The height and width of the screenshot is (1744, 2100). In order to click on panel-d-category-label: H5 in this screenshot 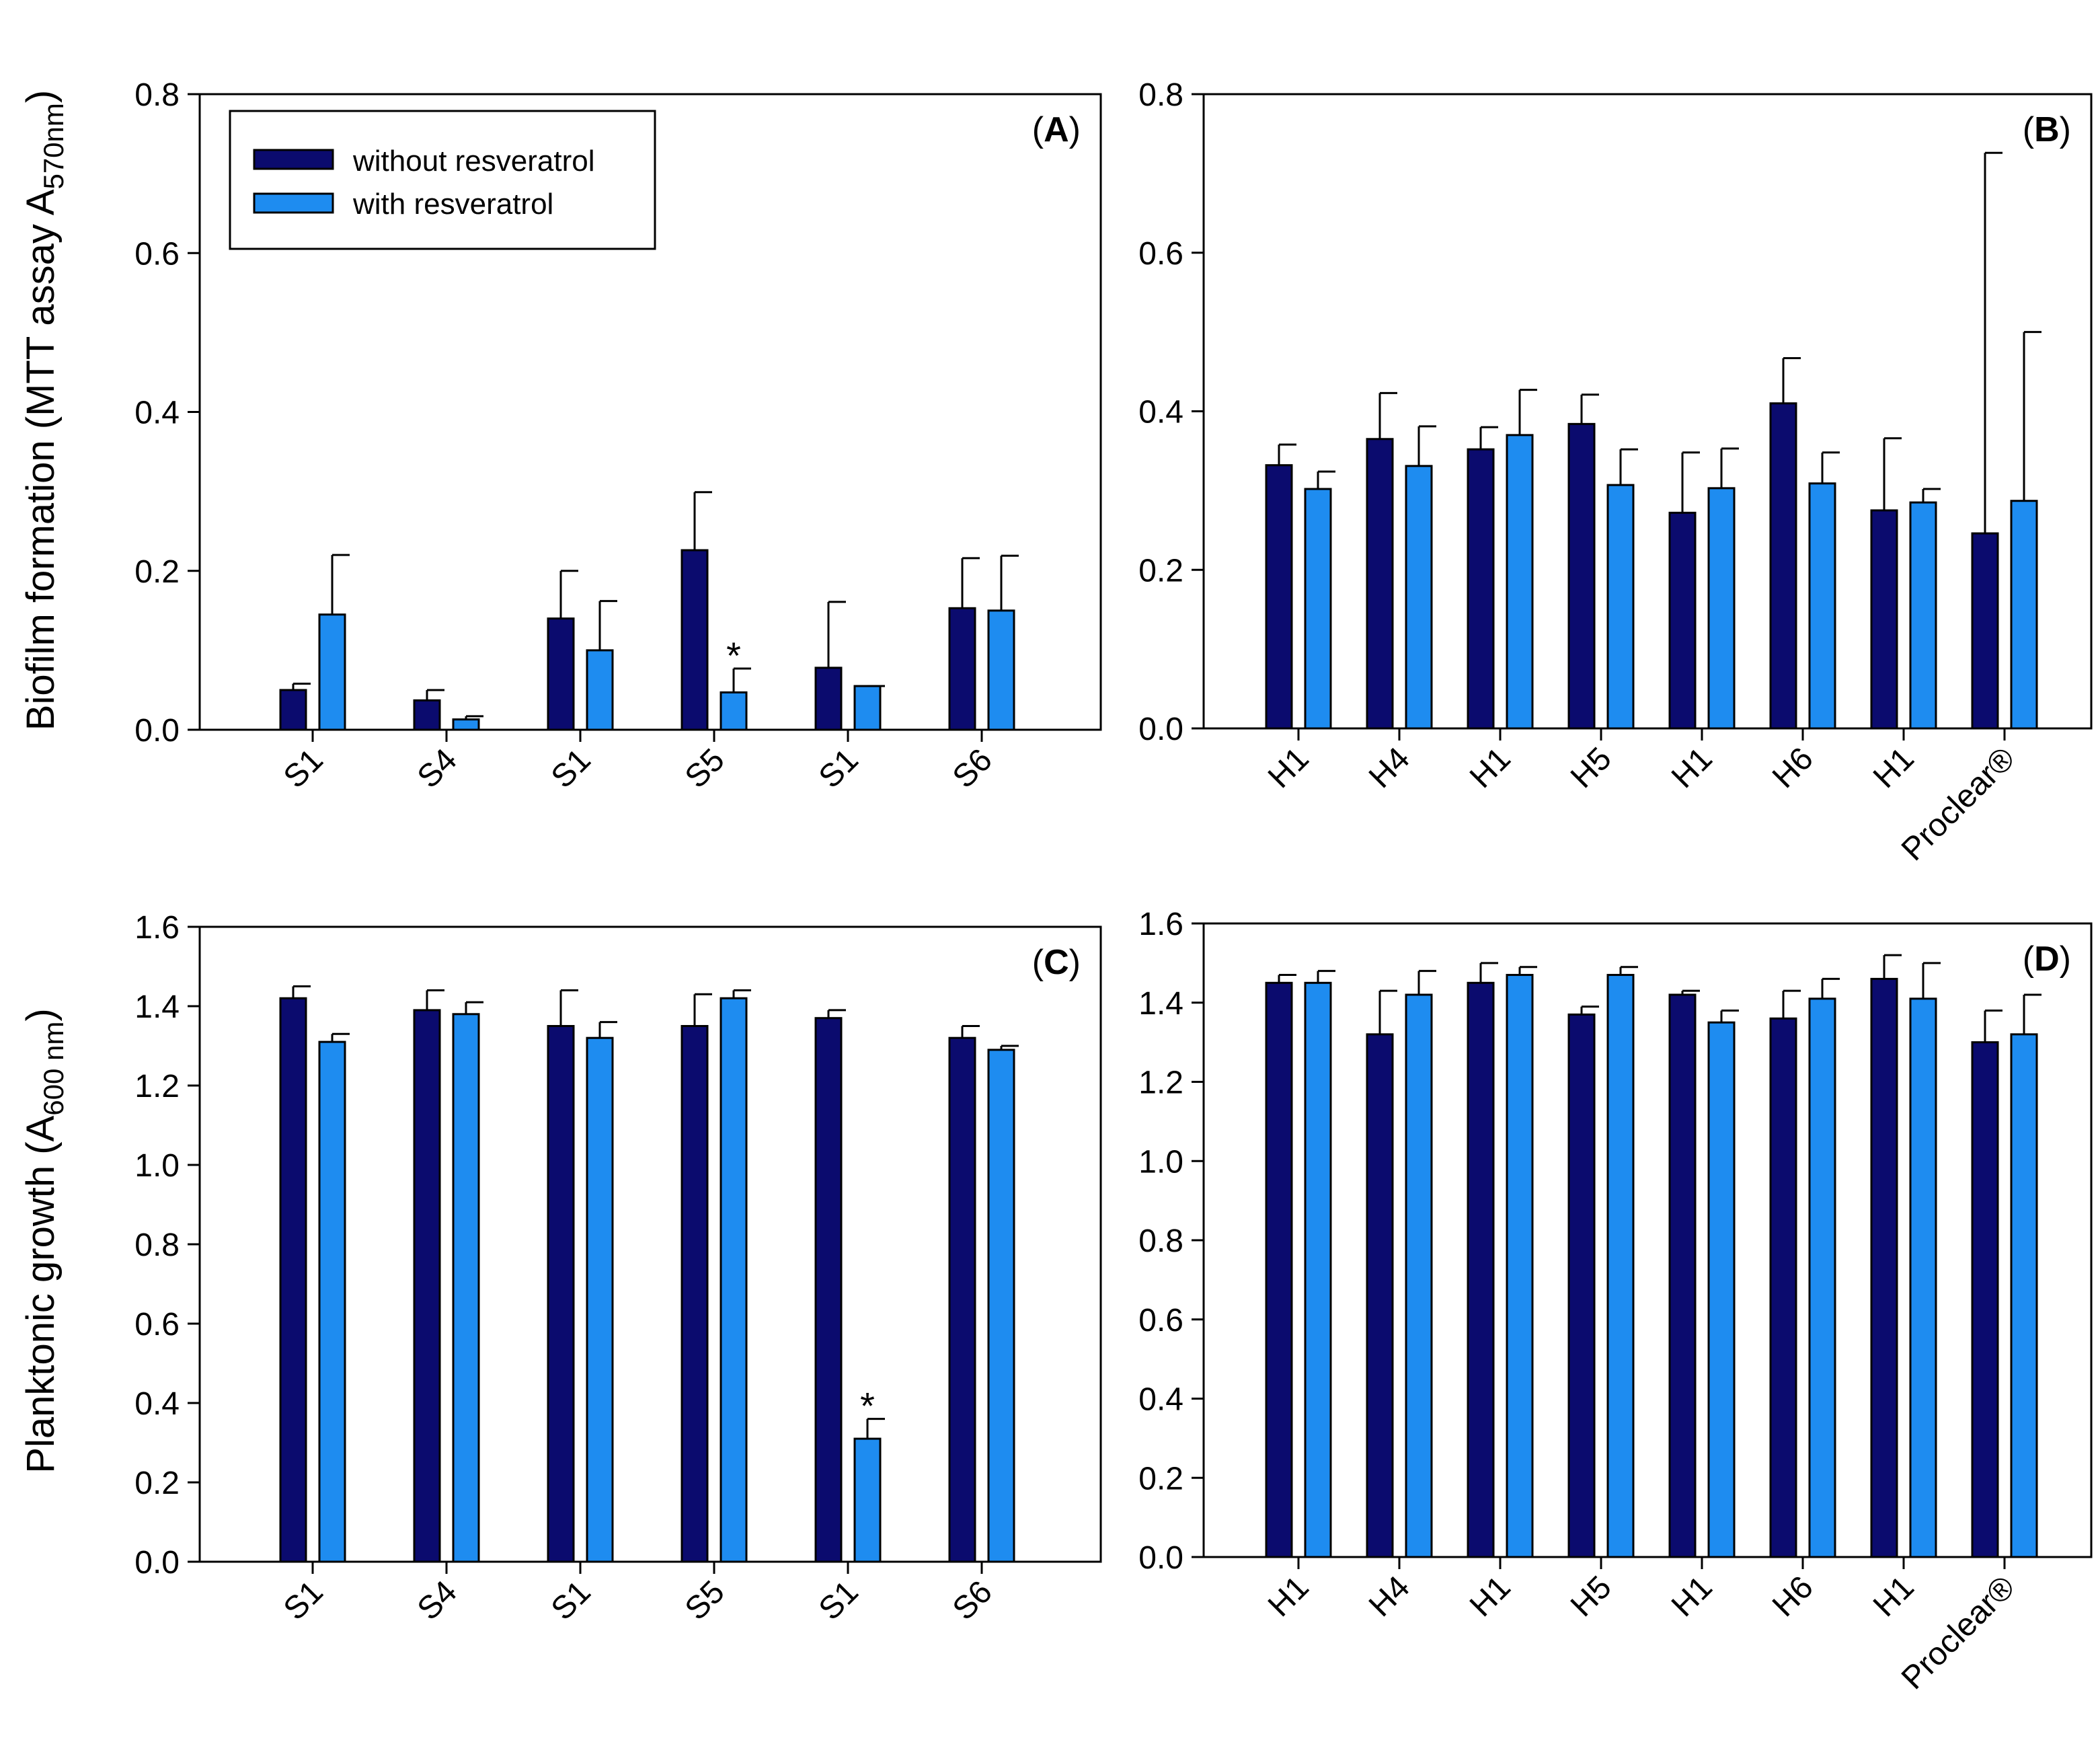, I will do `click(1591, 1596)`.